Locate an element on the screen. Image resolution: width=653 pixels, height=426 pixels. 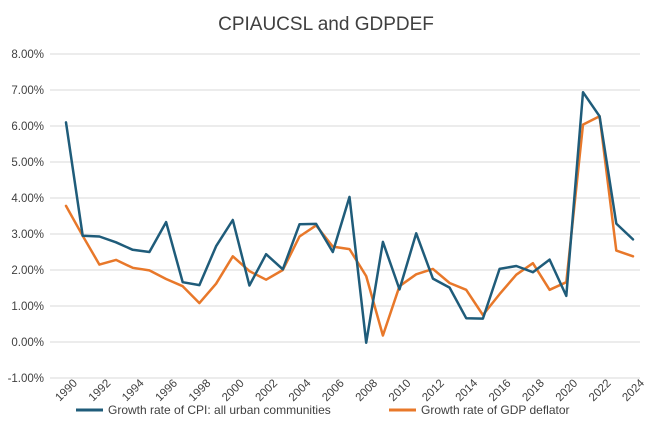
y-tick-label: 4.00% is located at coordinates (27, 199).